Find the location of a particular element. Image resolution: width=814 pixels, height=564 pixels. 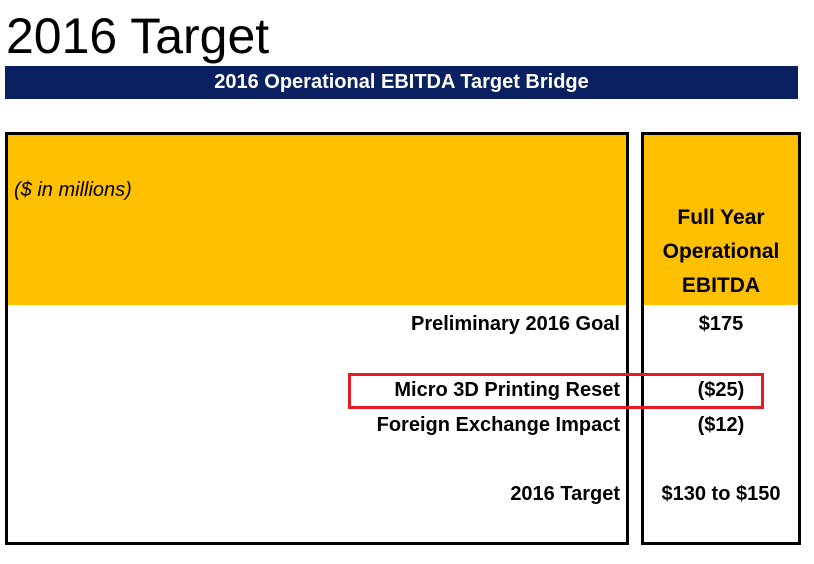

row-value-preliminary-goal: $175 is located at coordinates (721, 324).